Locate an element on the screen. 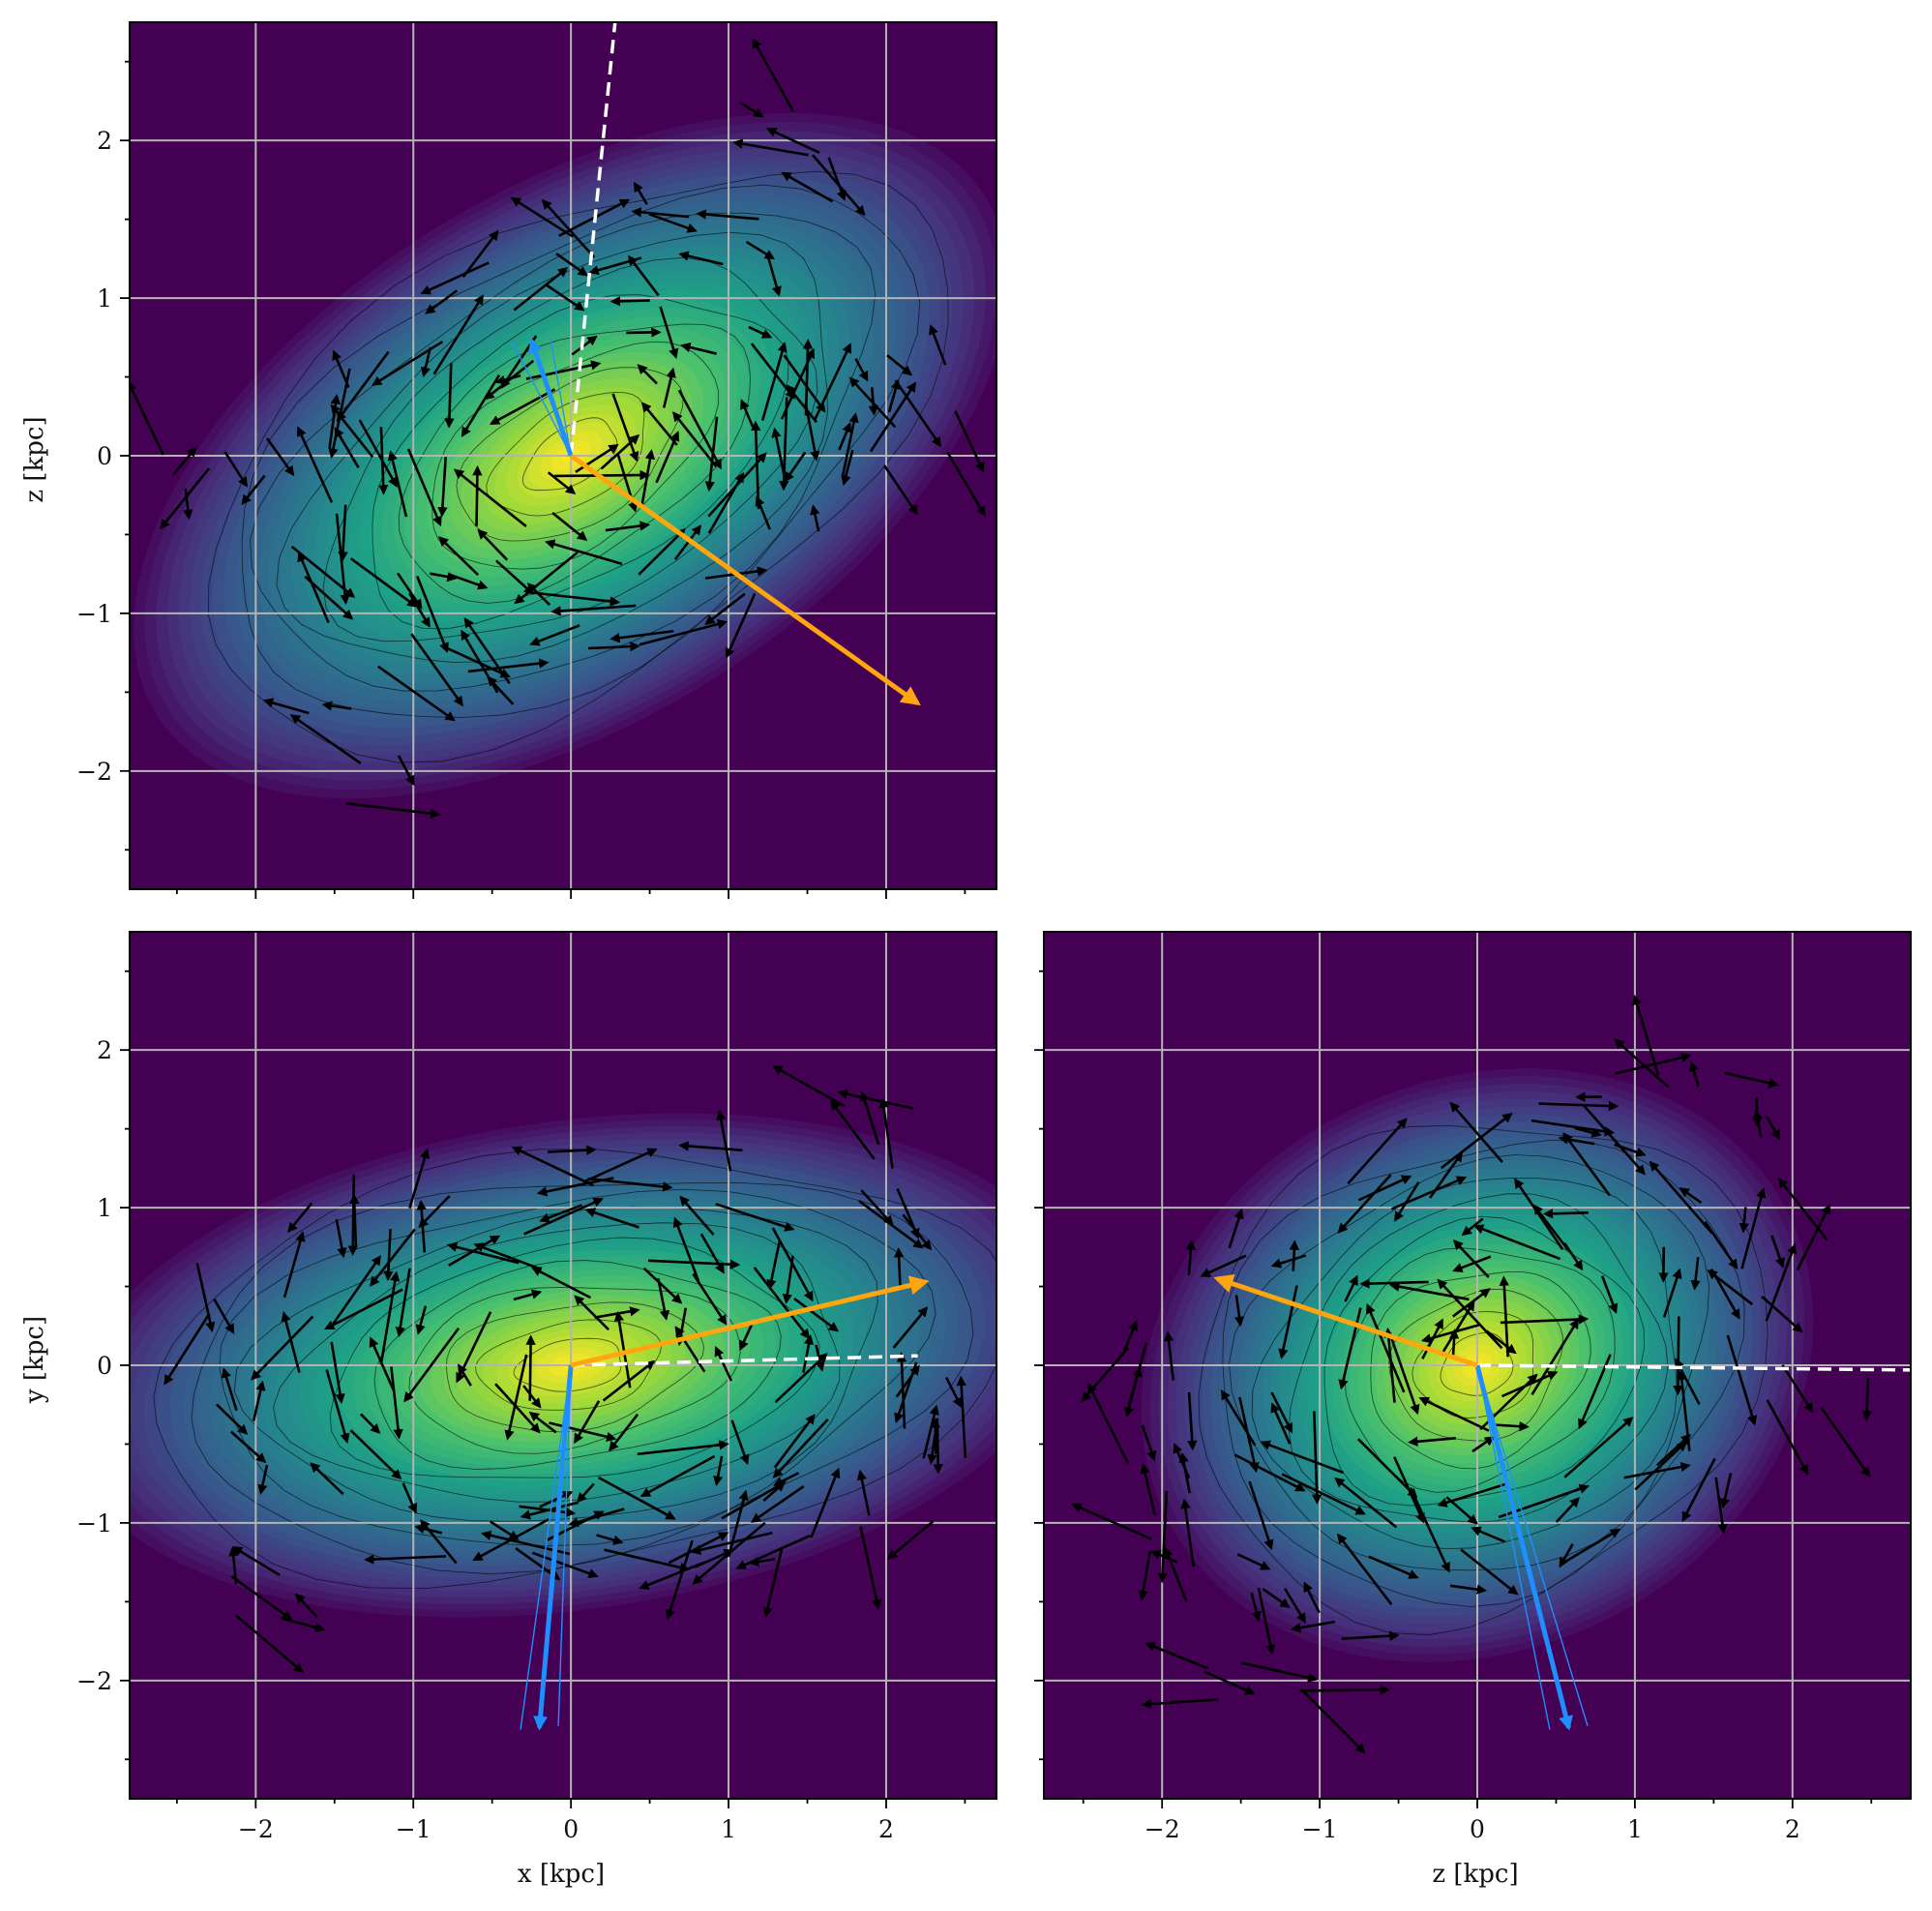 The height and width of the screenshot is (1911, 1932). x-tick-label: −2 is located at coordinates (1162, 1829).